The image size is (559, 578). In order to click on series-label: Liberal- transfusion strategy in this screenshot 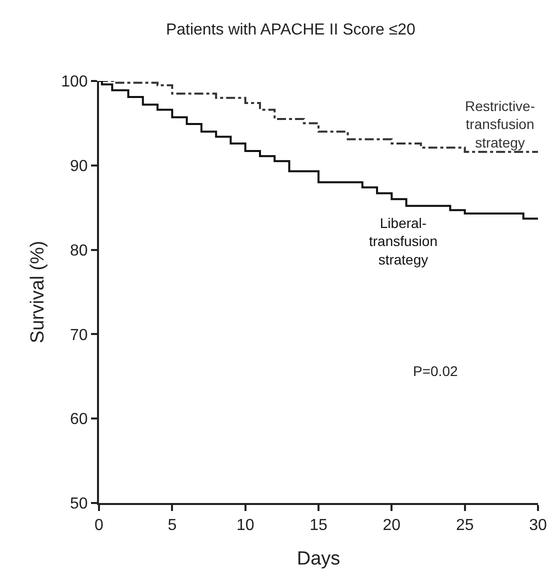, I will do `click(403, 241)`.